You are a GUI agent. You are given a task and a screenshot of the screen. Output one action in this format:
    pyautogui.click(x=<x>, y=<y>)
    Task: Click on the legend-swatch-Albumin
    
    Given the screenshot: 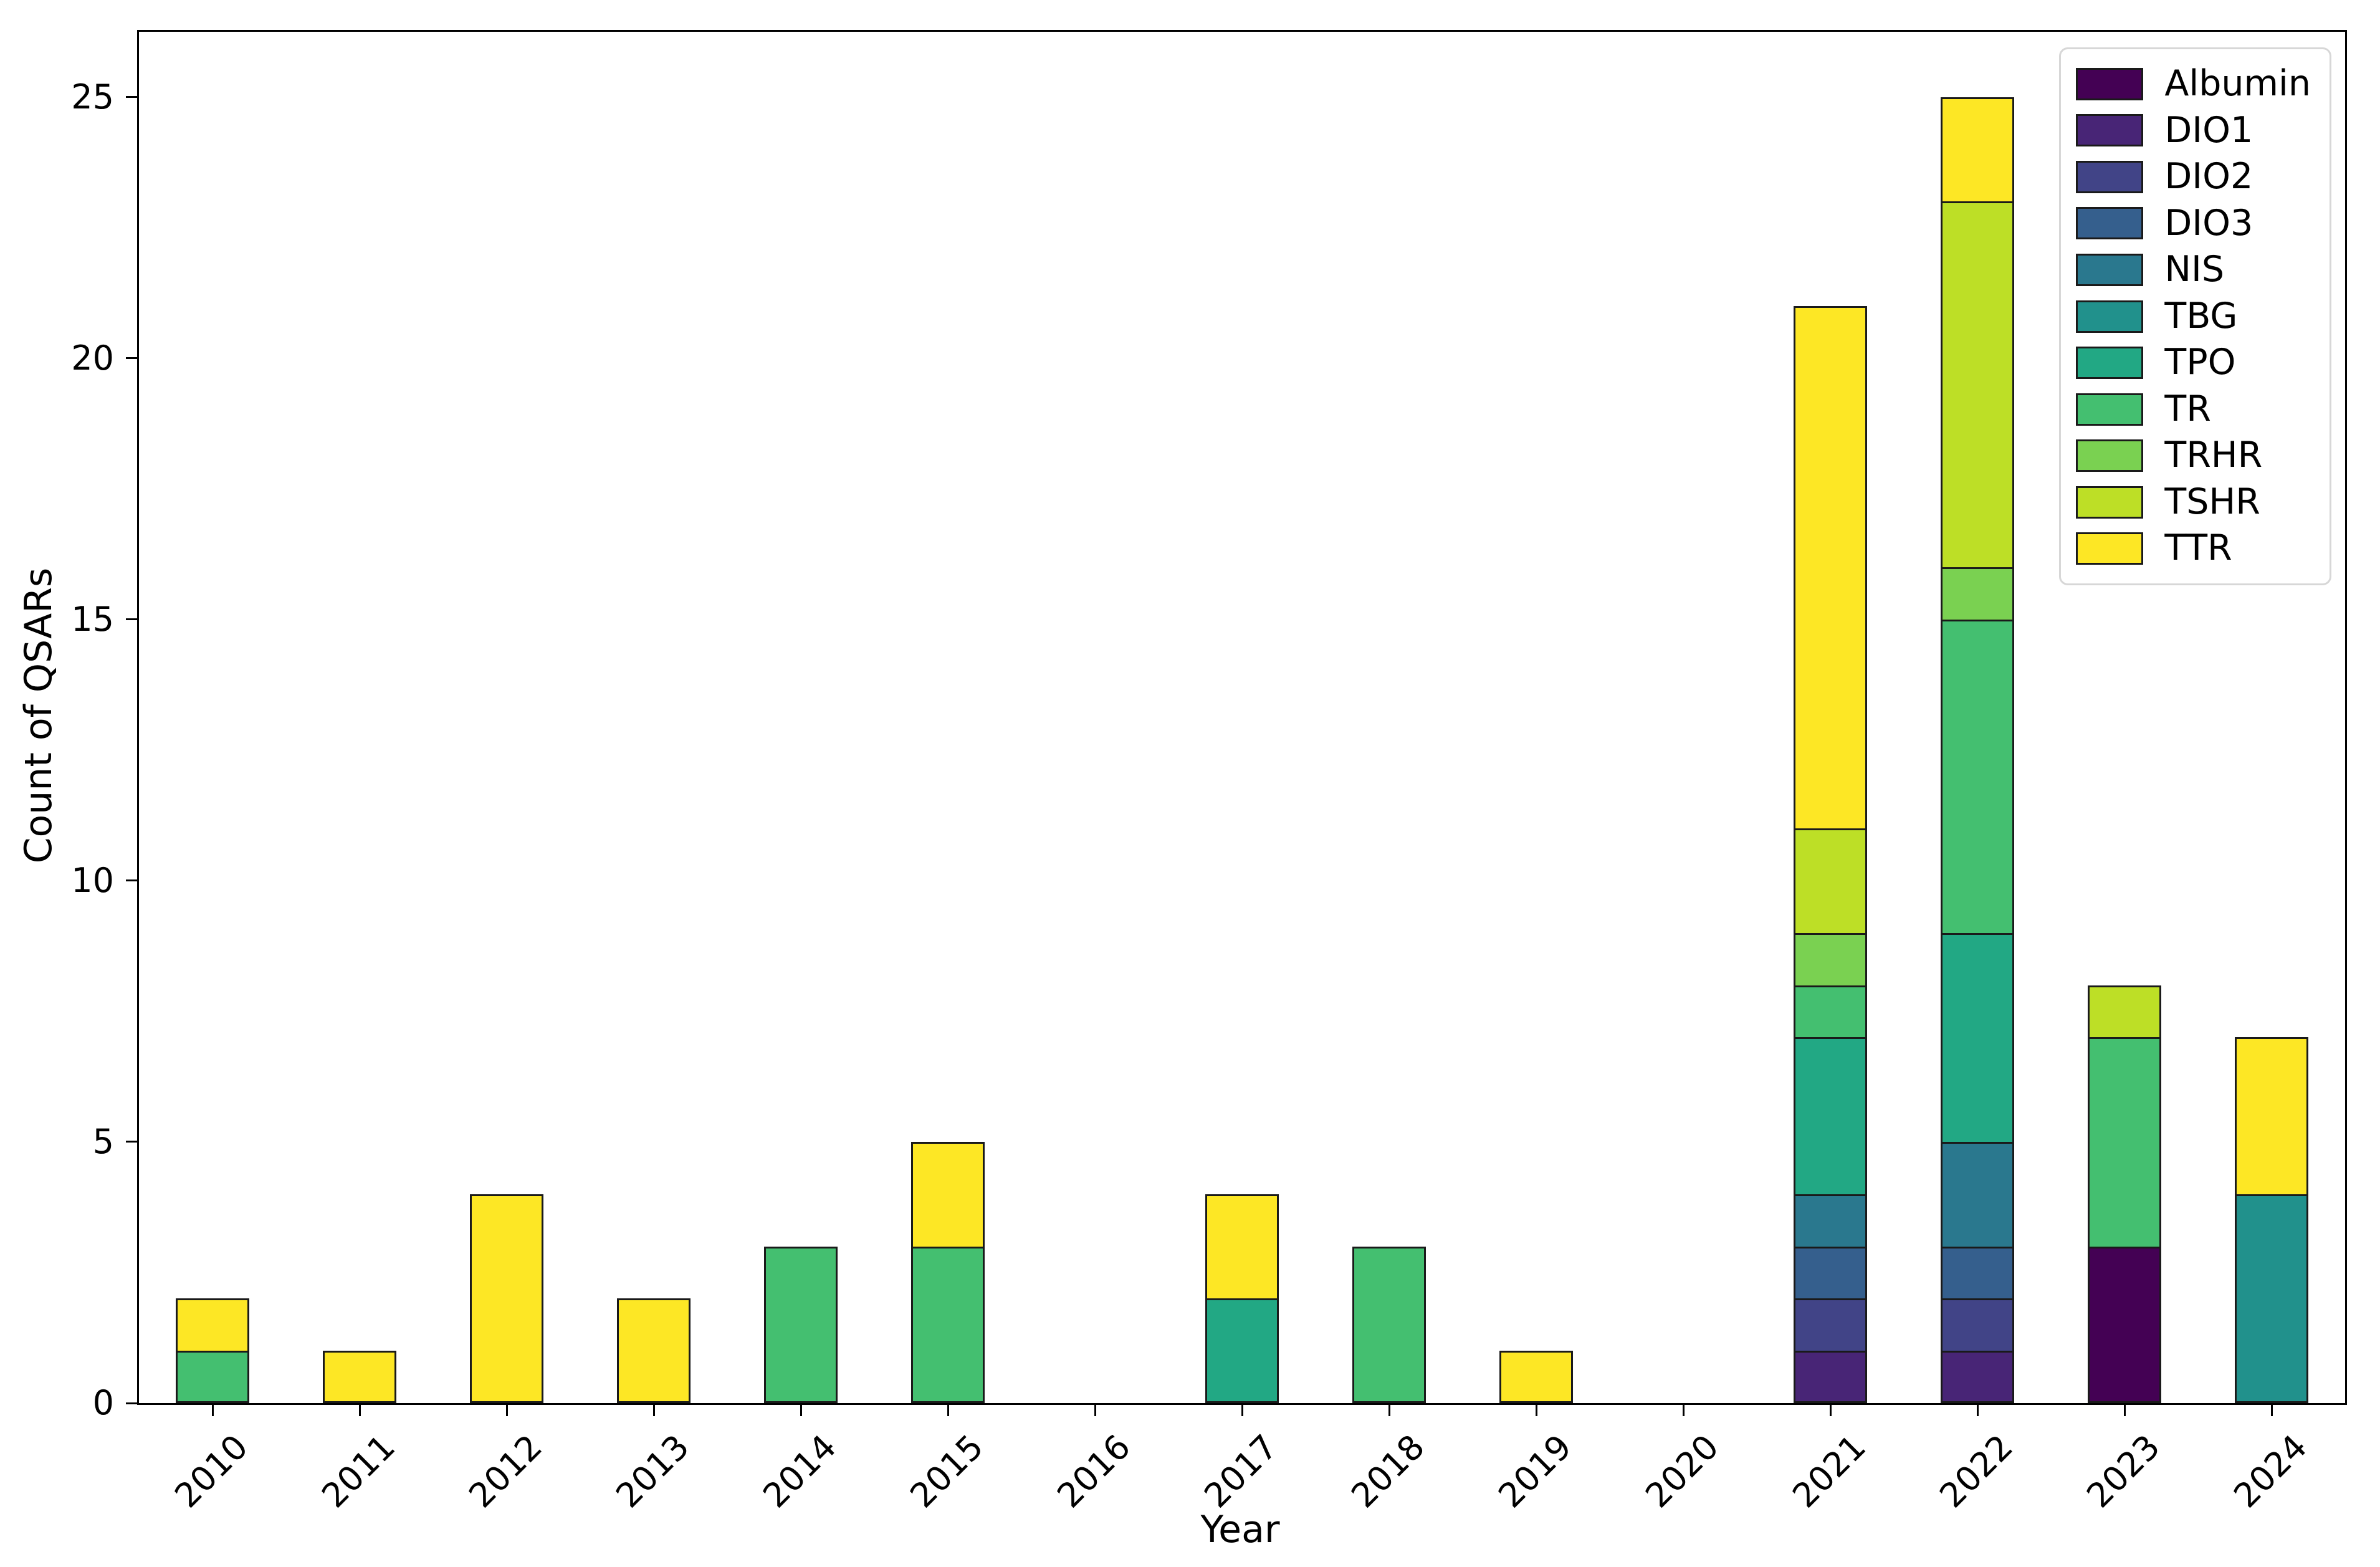 What is the action you would take?
    pyautogui.click(x=2110, y=83)
    